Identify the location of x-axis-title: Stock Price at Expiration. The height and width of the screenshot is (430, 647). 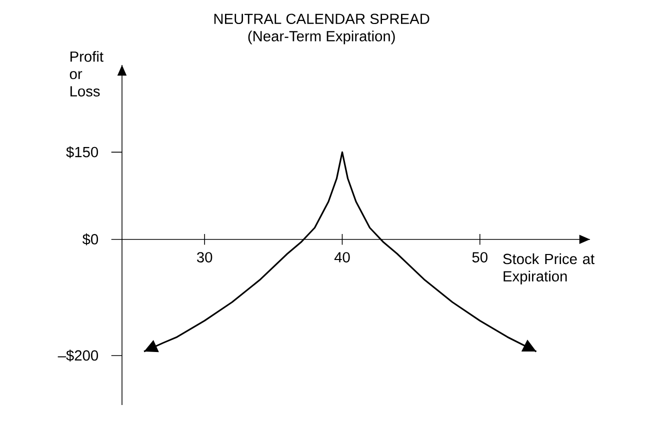
(548, 268).